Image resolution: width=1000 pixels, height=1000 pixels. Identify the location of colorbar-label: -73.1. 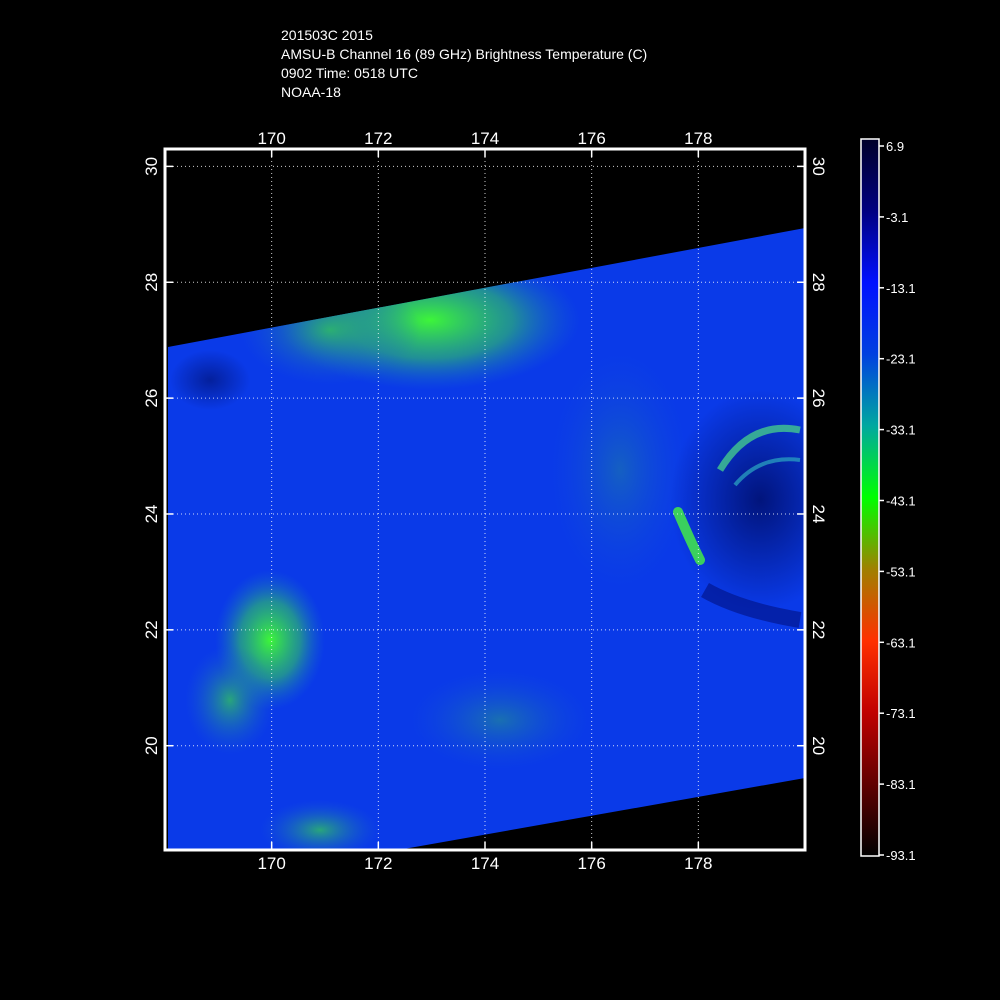
(901, 713).